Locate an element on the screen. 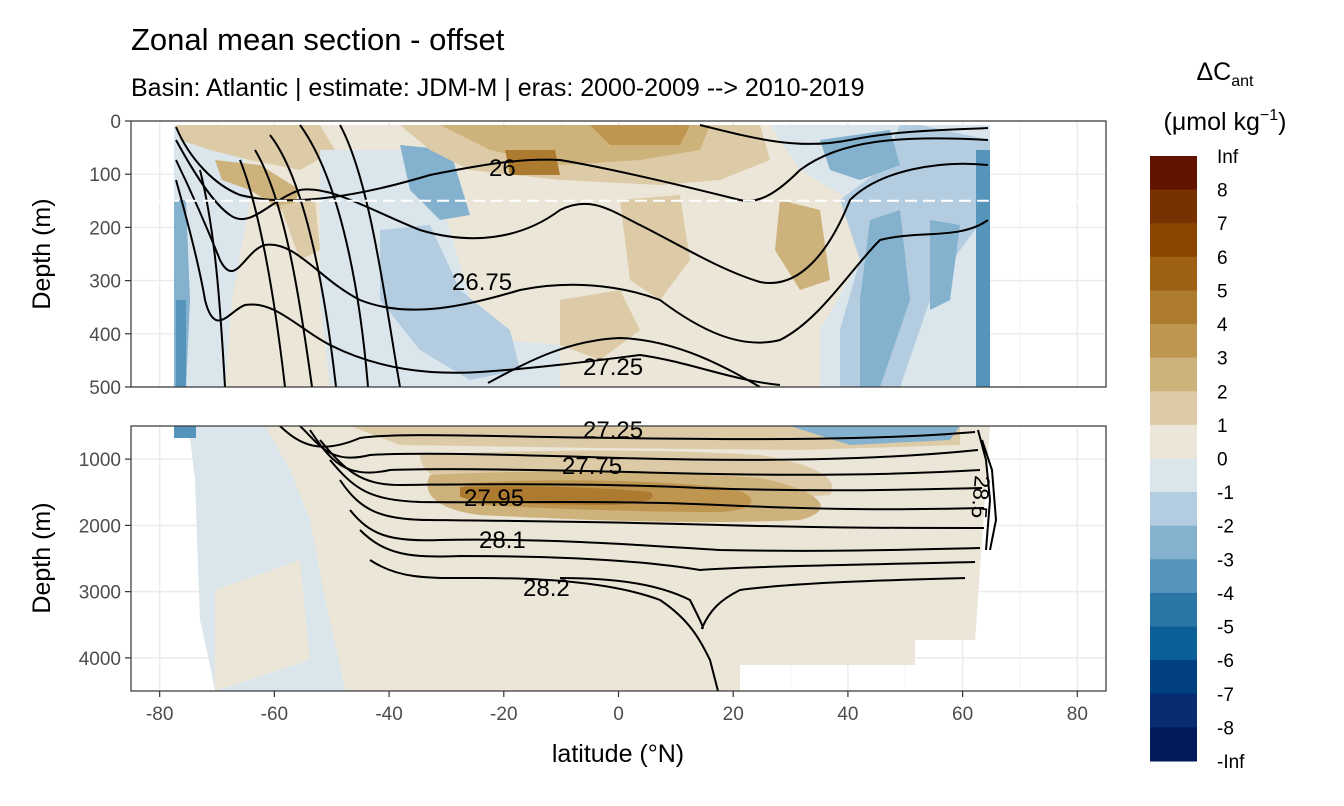 The image size is (1344, 806). colorbar-label: -Inf is located at coordinates (1231, 762).